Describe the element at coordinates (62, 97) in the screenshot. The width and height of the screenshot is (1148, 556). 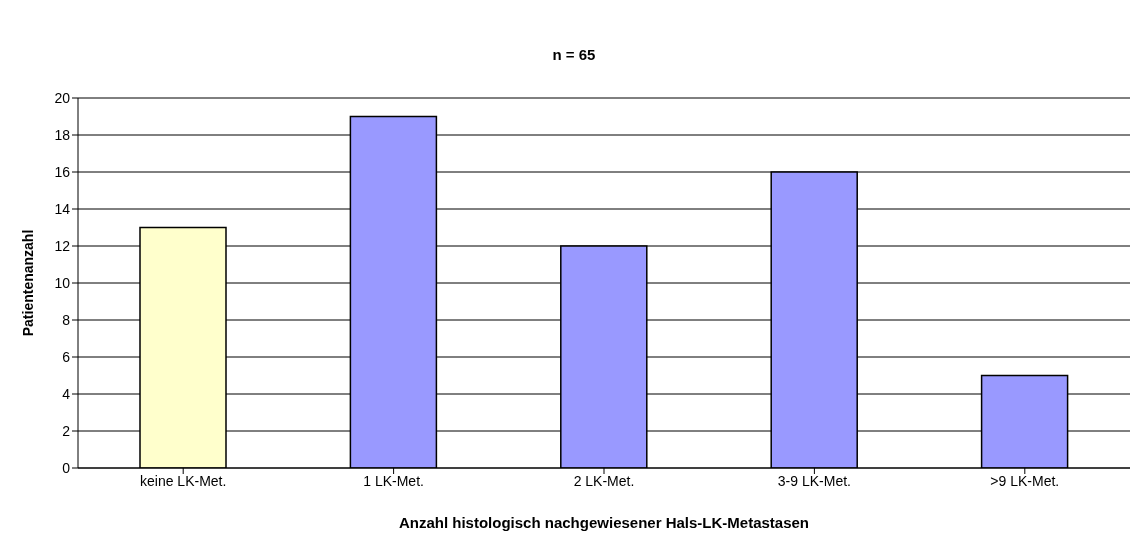
I see `y-tick-label: 20` at that location.